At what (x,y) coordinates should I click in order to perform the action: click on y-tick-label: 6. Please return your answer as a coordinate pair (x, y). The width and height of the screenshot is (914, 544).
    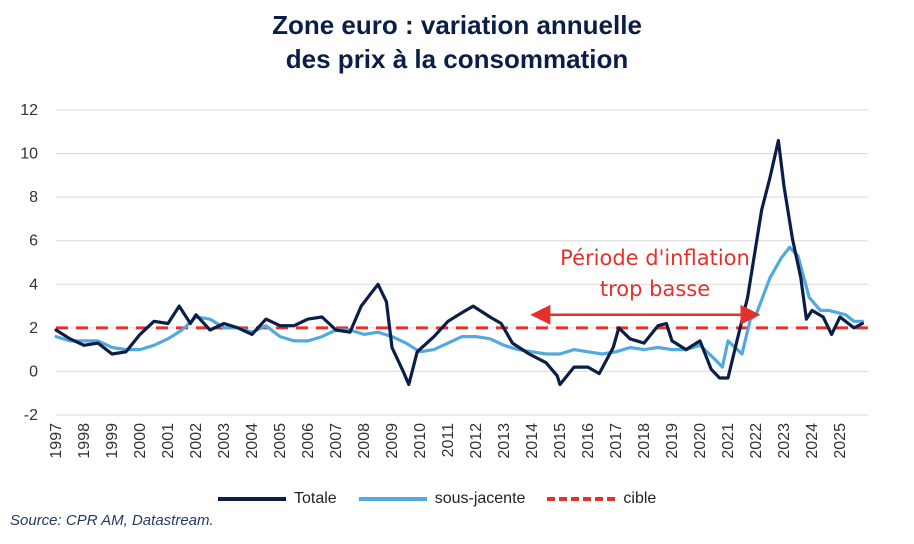
    Looking at the image, I should click on (33, 241).